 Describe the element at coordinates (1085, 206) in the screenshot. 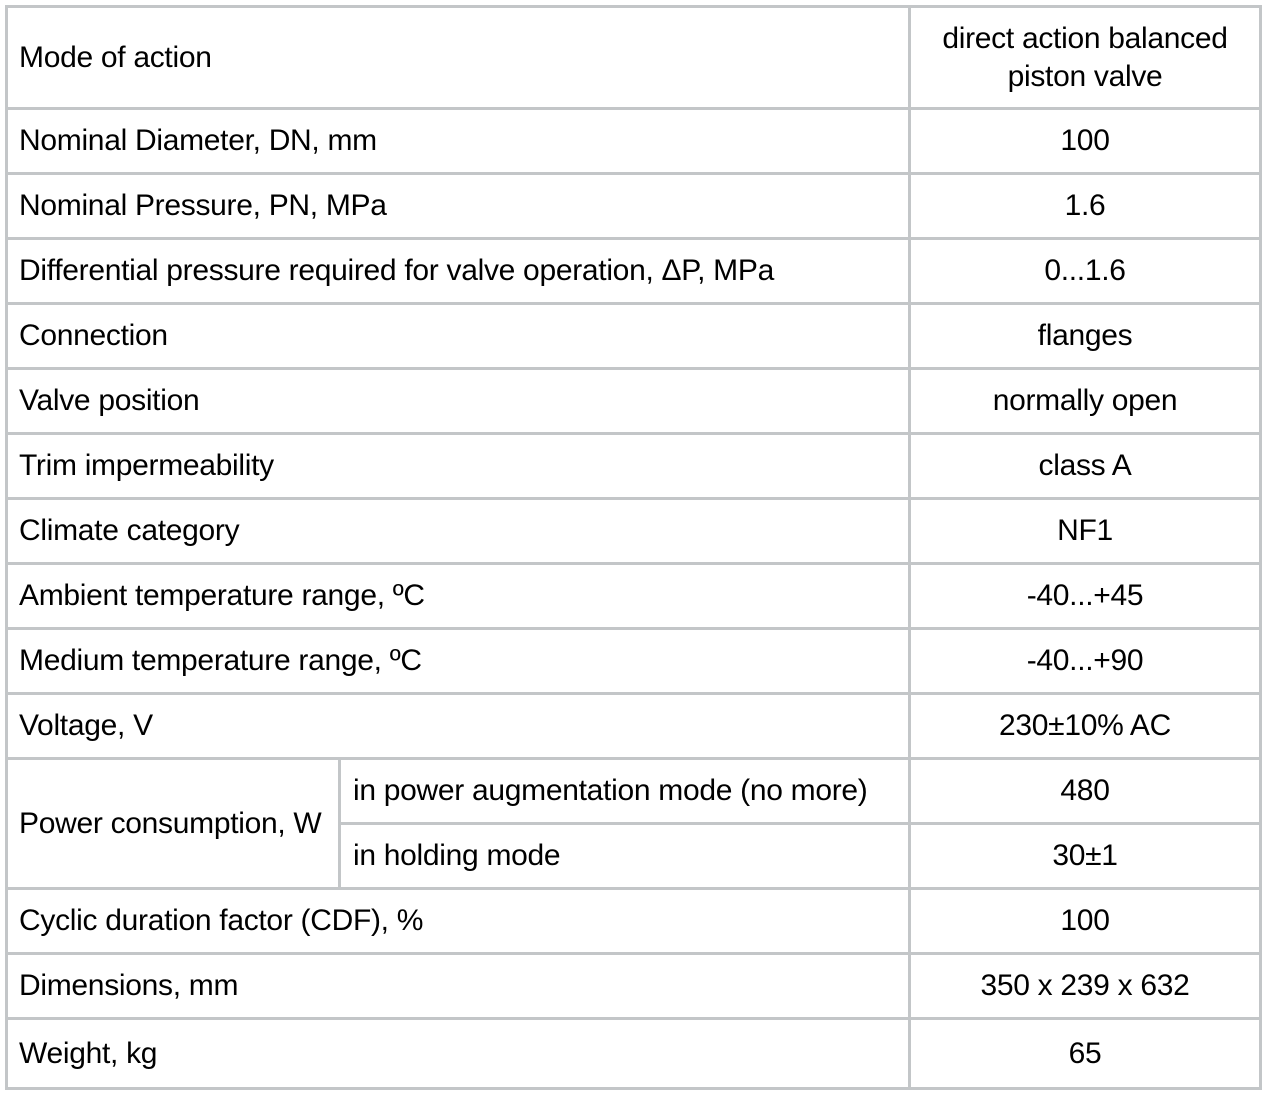

I see `spec-value-nominal-pressure: 1.6` at that location.